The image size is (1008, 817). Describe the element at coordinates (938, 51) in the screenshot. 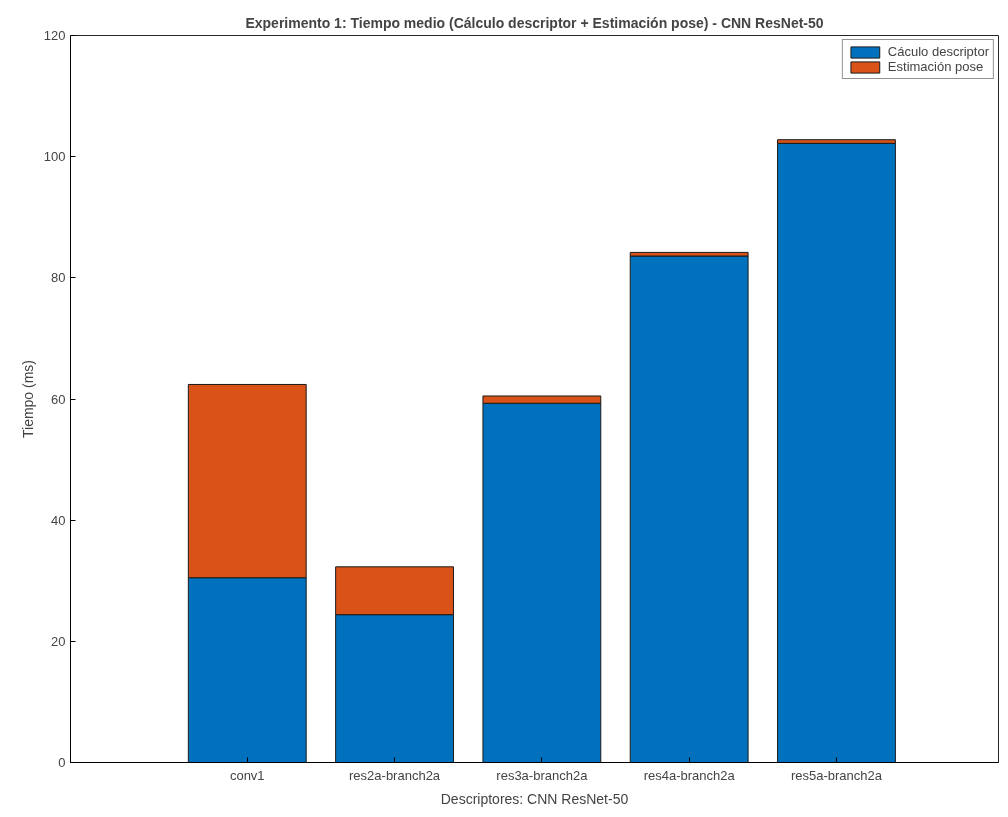

I see `legend-label: Cáculo descriptor` at that location.